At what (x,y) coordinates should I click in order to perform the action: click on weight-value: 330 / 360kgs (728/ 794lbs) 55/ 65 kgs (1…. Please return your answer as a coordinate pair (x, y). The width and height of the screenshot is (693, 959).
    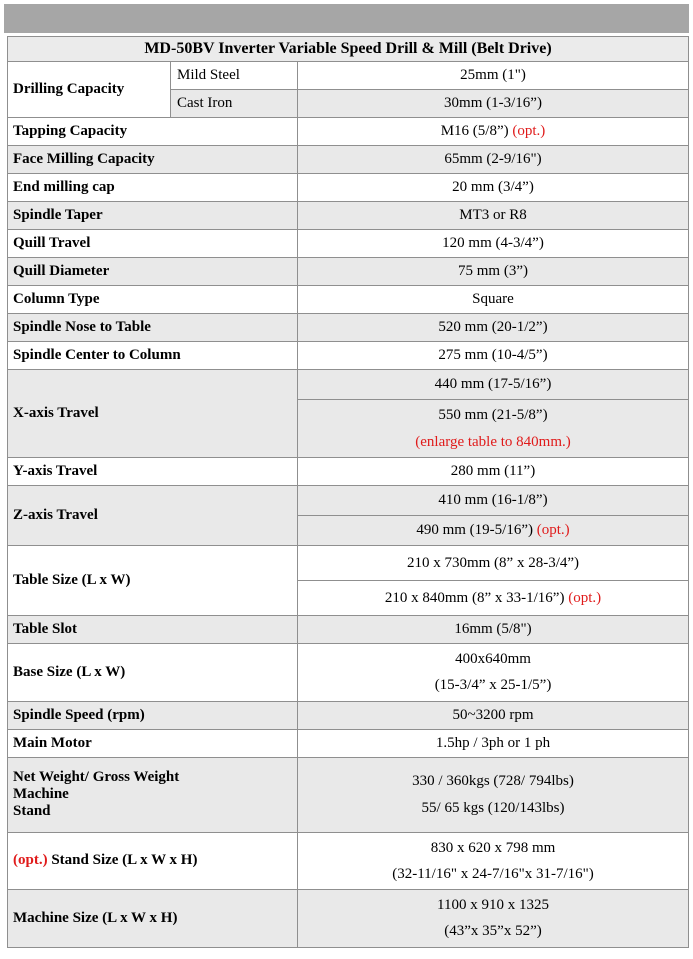
    Looking at the image, I should click on (493, 794).